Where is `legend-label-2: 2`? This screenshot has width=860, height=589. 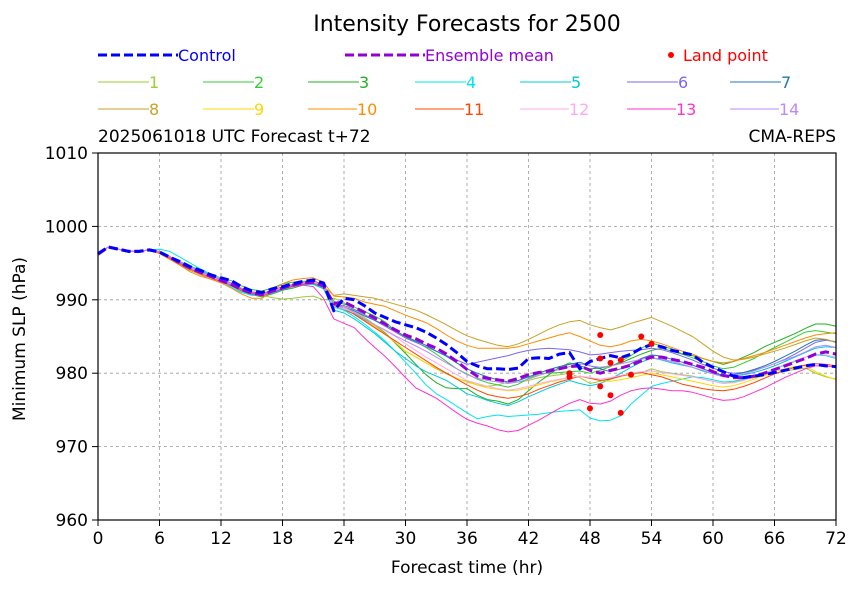
legend-label-2: 2 is located at coordinates (259, 82).